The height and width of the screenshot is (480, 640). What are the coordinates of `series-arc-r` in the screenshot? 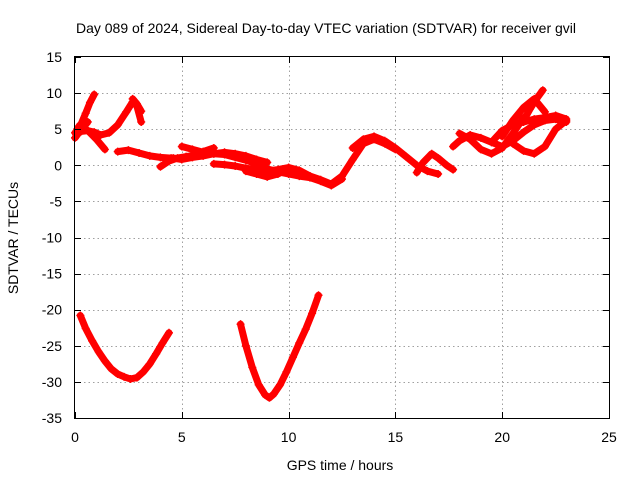 It's located at (533, 105).